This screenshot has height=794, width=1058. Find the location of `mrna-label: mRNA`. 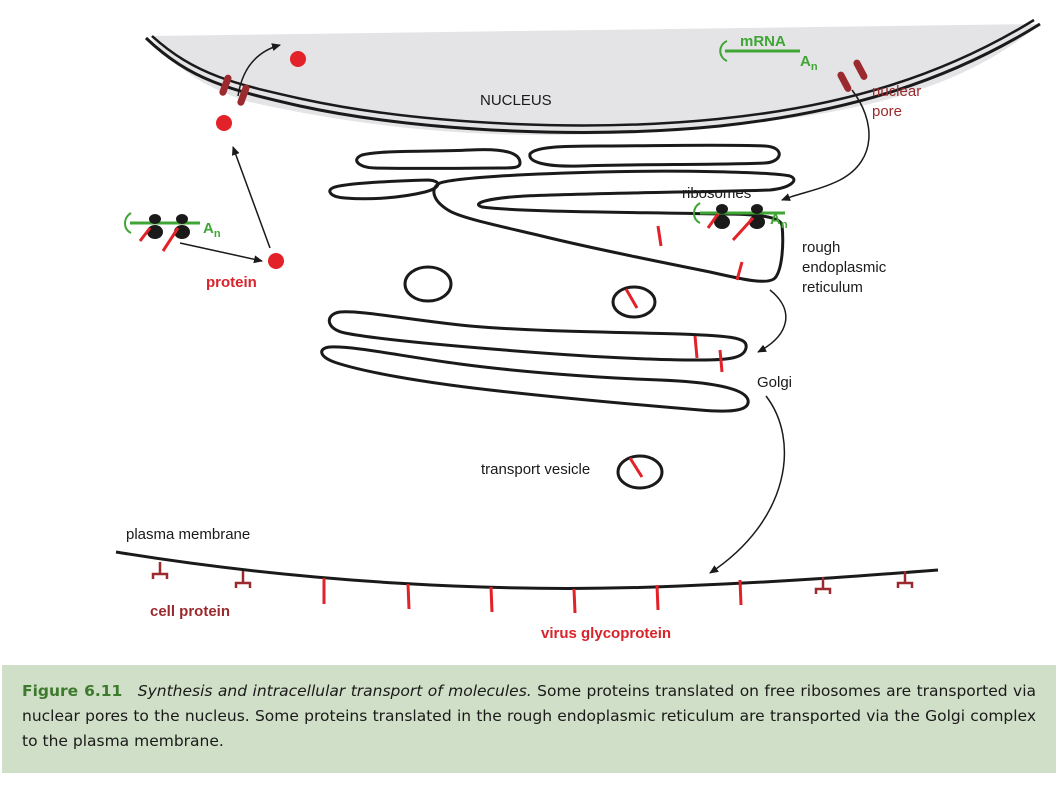

mrna-label: mRNA is located at coordinates (763, 41).